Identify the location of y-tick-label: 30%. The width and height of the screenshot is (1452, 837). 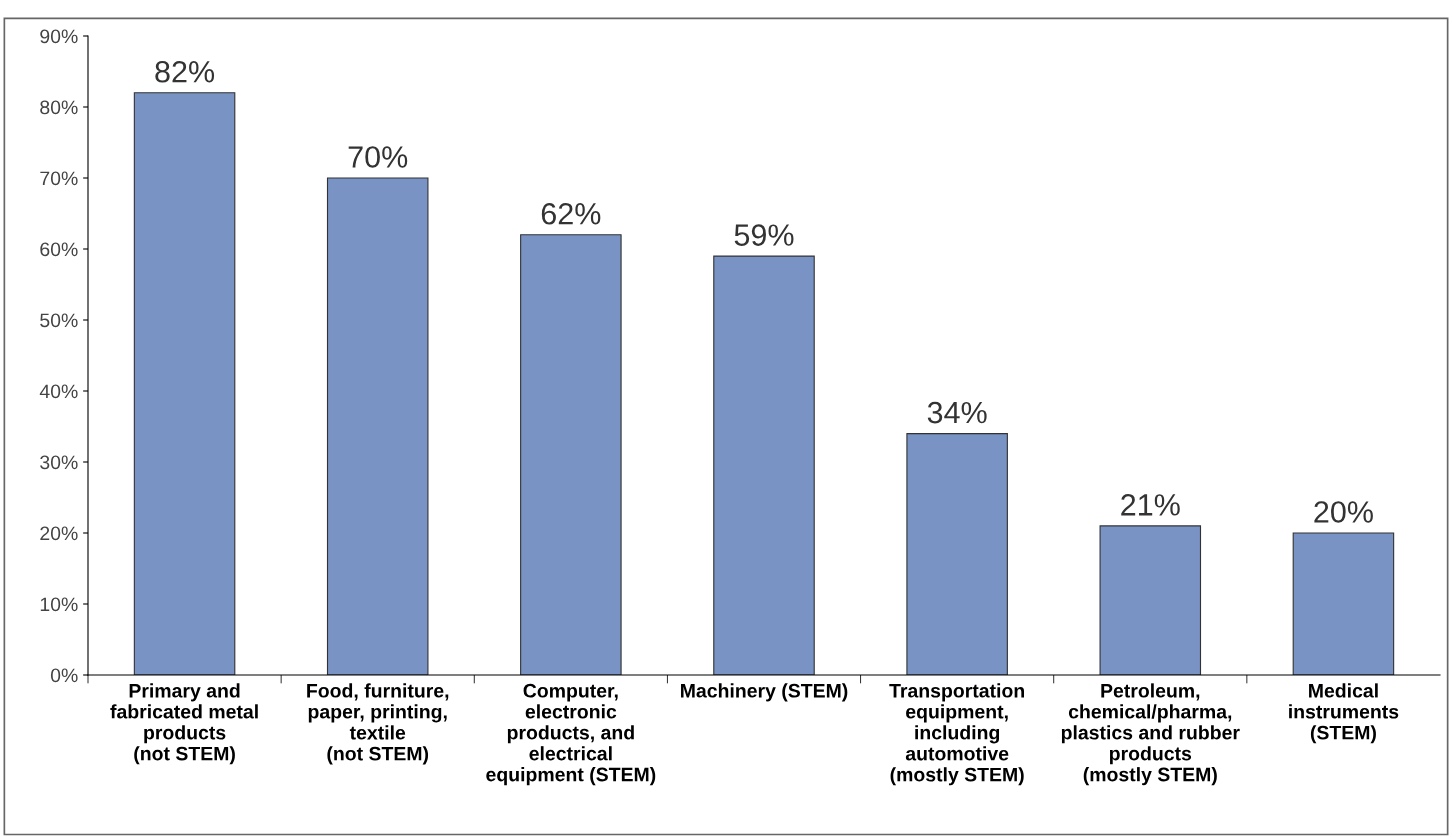
(59, 462).